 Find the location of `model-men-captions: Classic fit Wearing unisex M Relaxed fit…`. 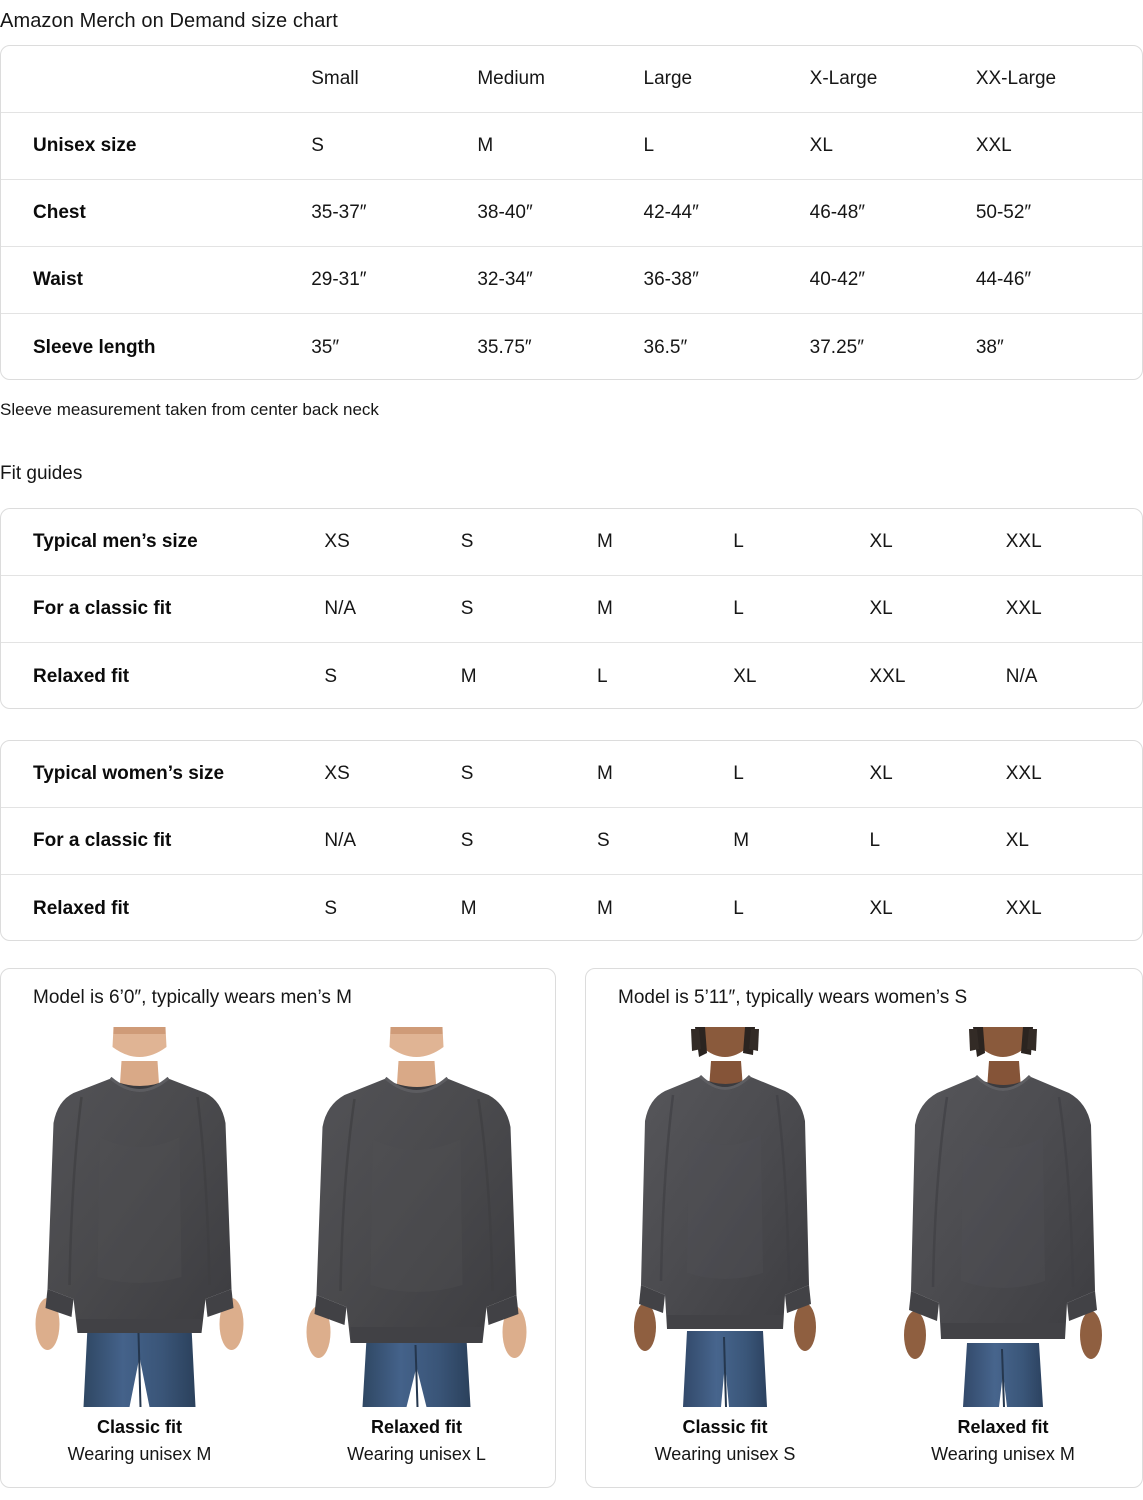

model-men-captions: Classic fit Wearing unisex M Relaxed fit… is located at coordinates (278, 1441).